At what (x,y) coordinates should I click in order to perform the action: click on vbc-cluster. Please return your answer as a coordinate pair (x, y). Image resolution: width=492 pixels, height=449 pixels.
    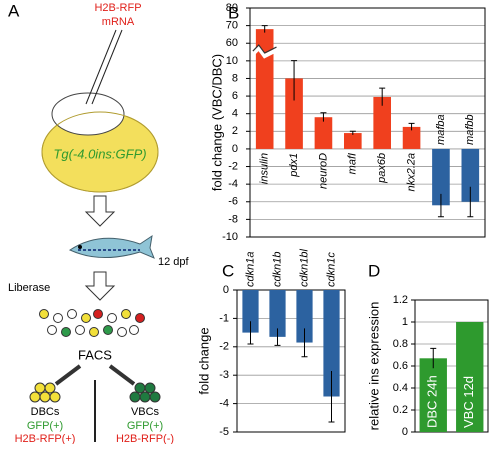
    Looking at the image, I should click on (145, 392).